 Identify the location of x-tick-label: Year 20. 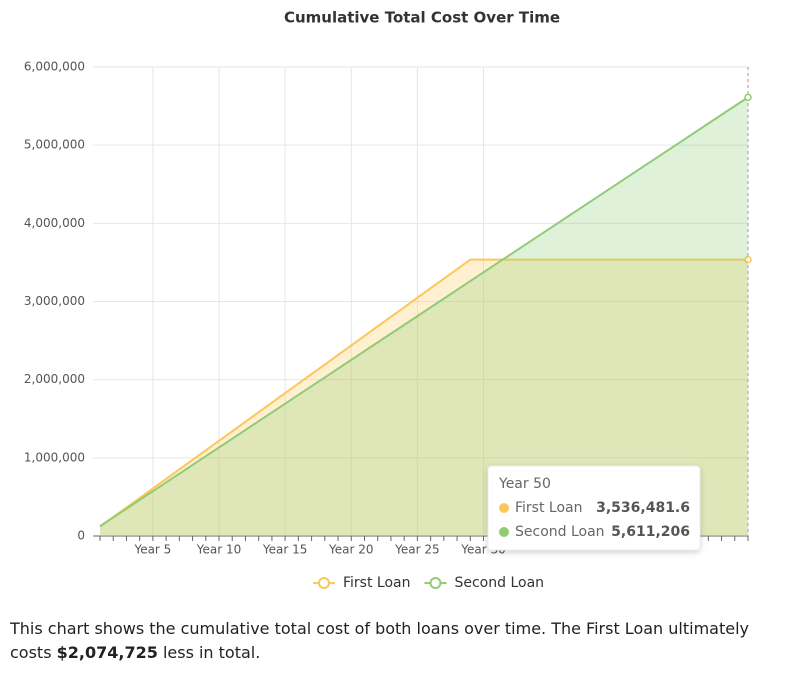
(351, 550).